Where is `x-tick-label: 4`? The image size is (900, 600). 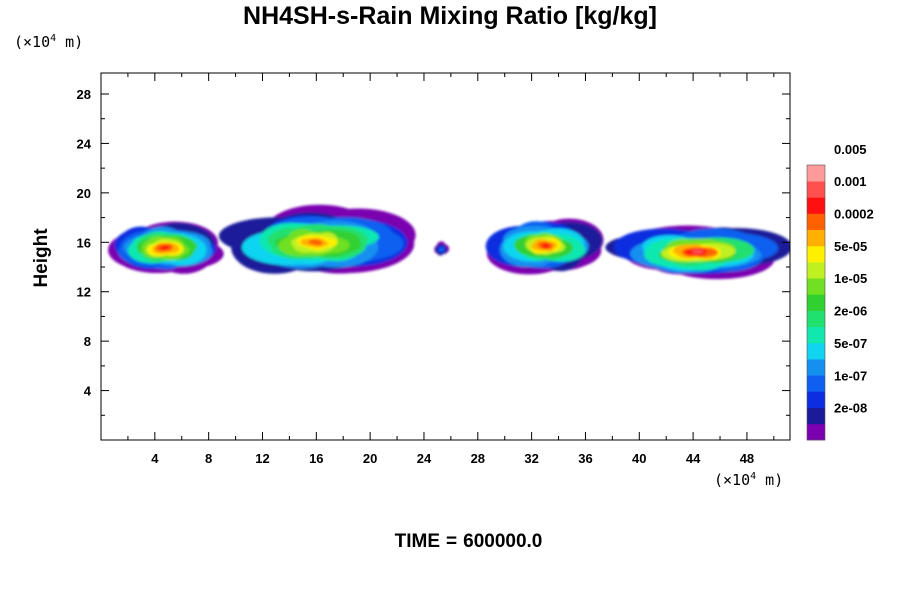
x-tick-label: 4 is located at coordinates (155, 458).